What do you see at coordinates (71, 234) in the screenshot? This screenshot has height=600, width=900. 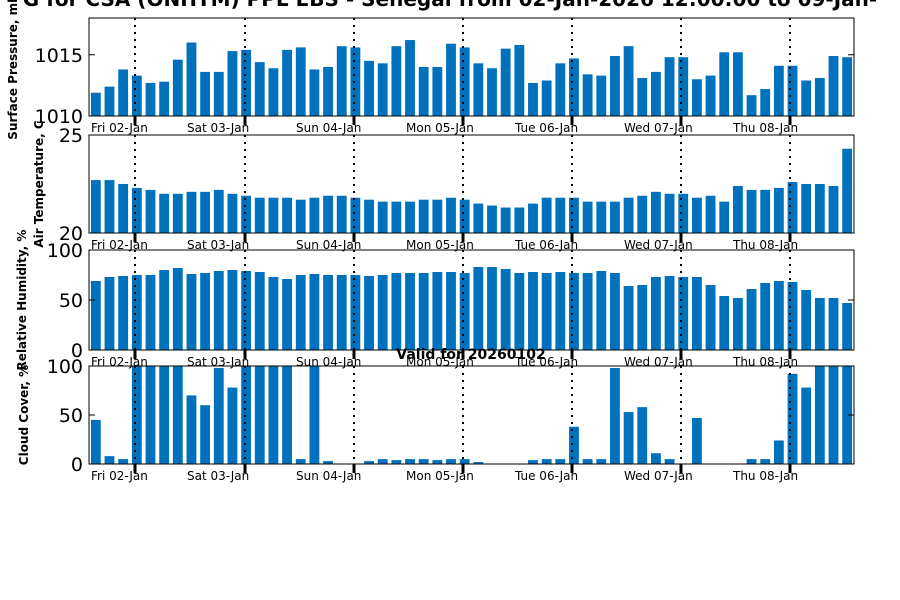 I see `y-tick-label: 20` at bounding box center [71, 234].